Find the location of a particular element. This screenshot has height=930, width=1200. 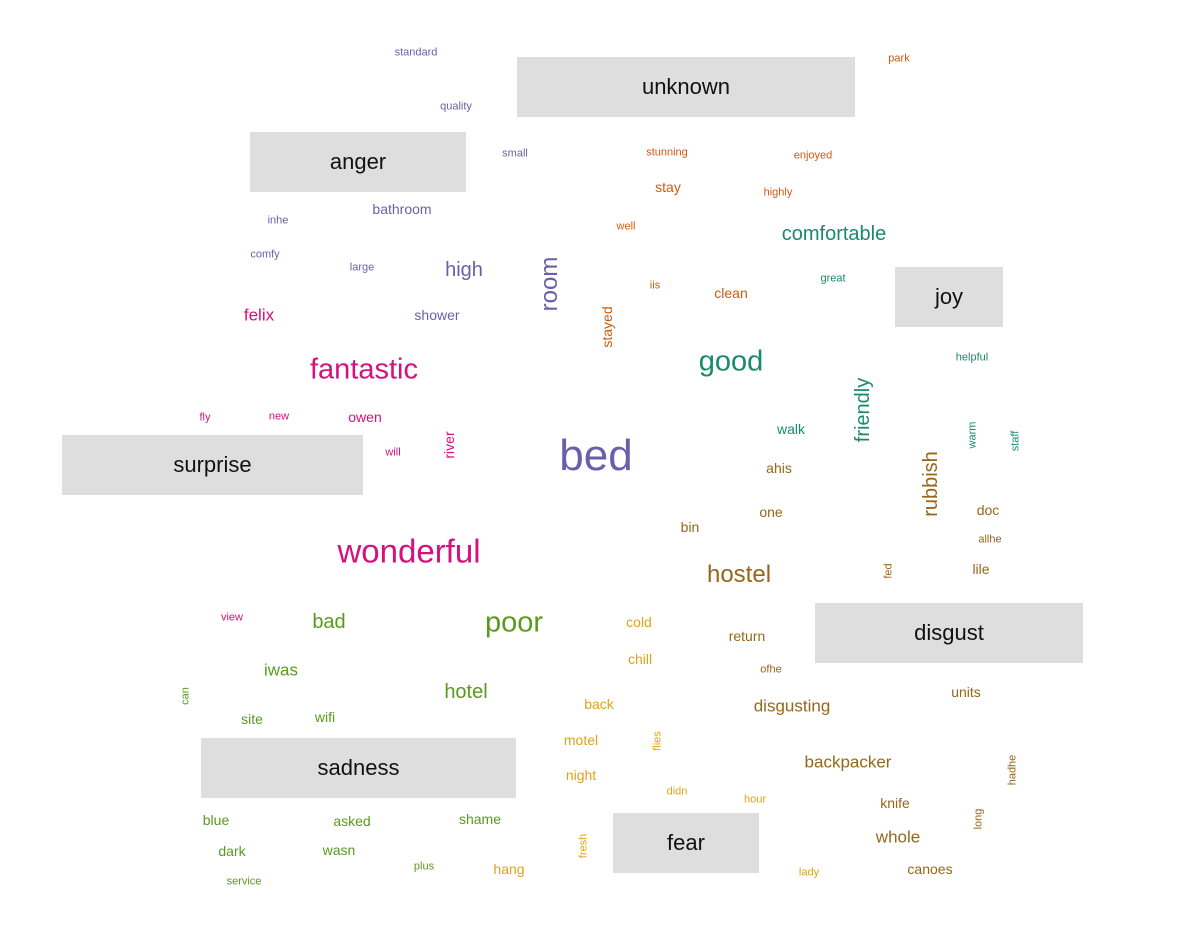

word-enjoyed: enjoyed is located at coordinates (813, 155).